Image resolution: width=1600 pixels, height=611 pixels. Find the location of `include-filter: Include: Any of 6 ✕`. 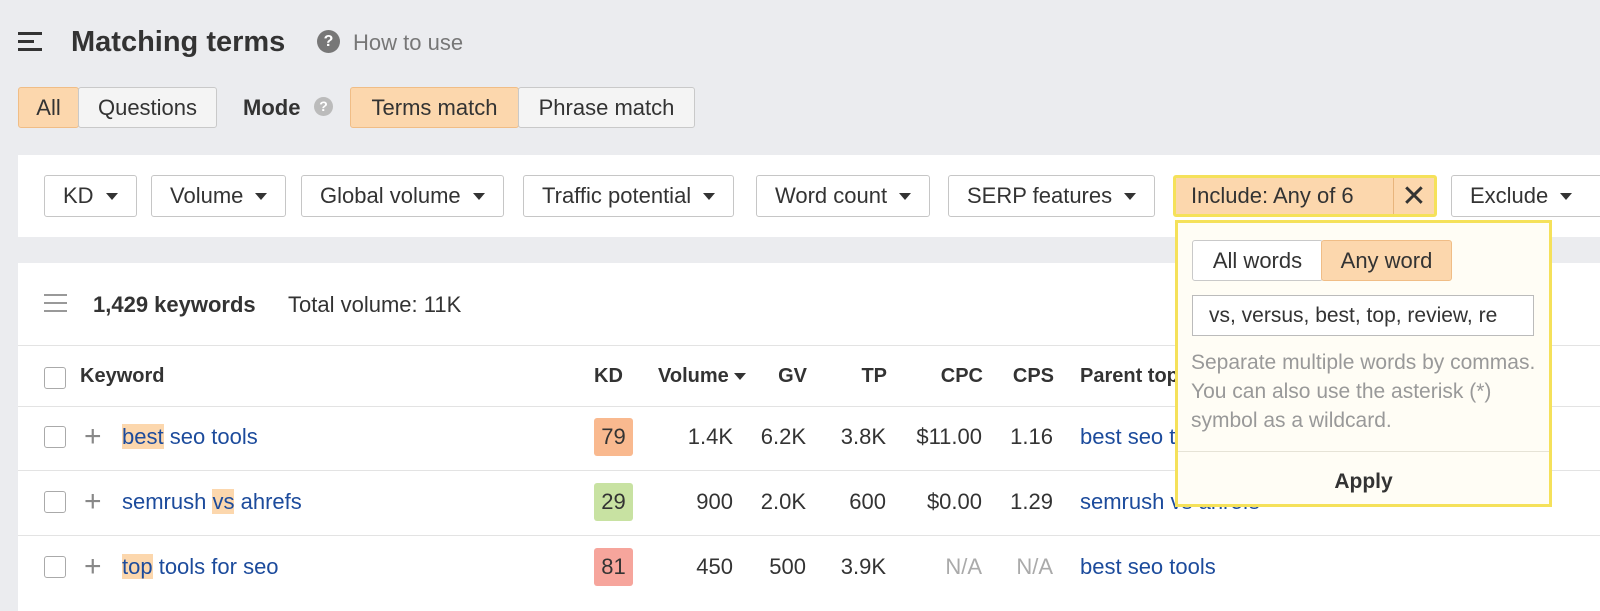

include-filter: Include: Any of 6 ✕ is located at coordinates (1305, 196).